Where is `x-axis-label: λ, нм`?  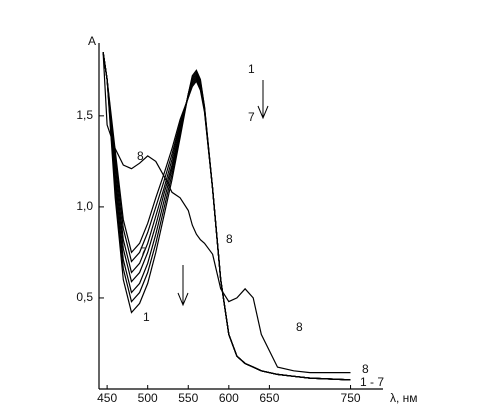
x-axis-label: λ, нм is located at coordinates (404, 398).